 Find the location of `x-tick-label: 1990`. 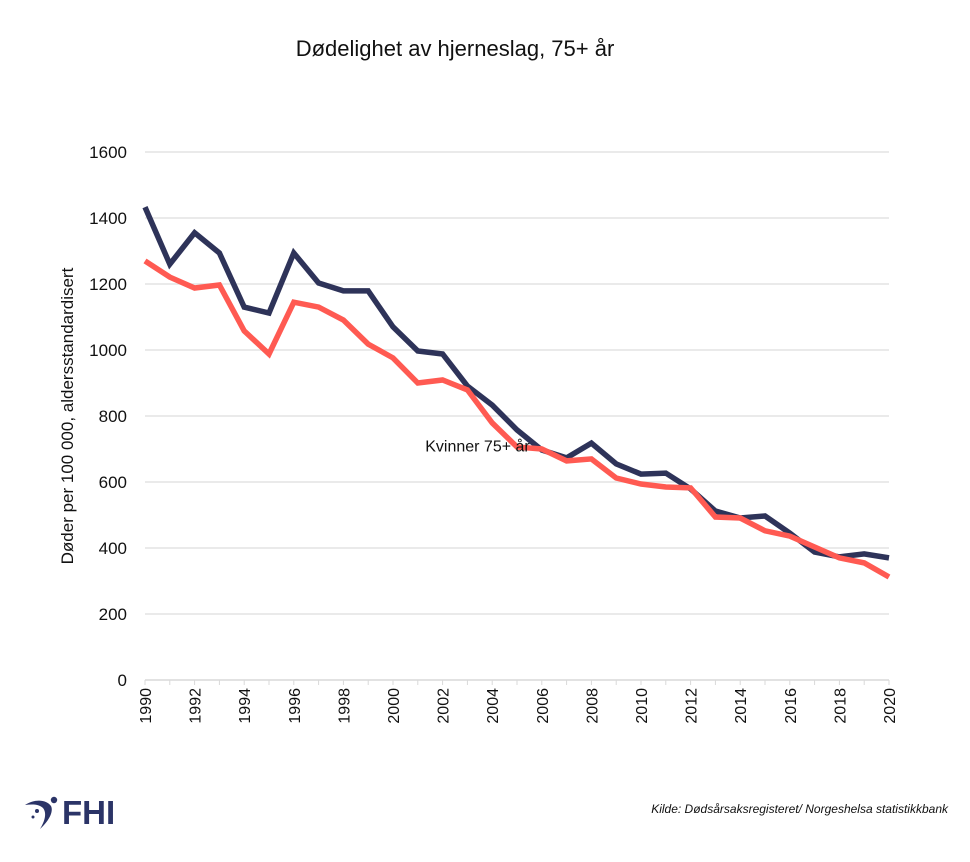

x-tick-label: 1990 is located at coordinates (146, 706).